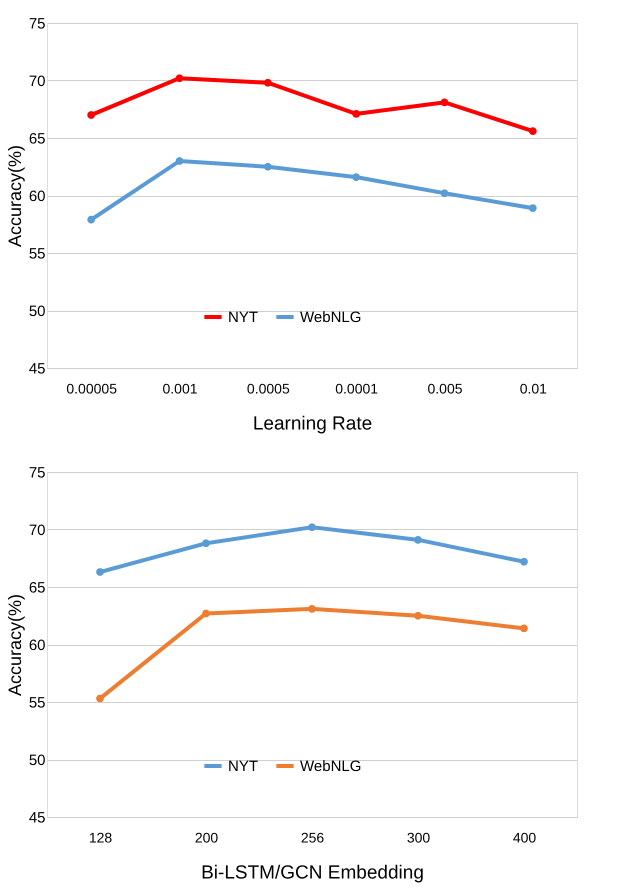 The height and width of the screenshot is (889, 633). What do you see at coordinates (312, 873) in the screenshot?
I see `x-axis-title: Bi-LSTM/GCN Embedding` at bounding box center [312, 873].